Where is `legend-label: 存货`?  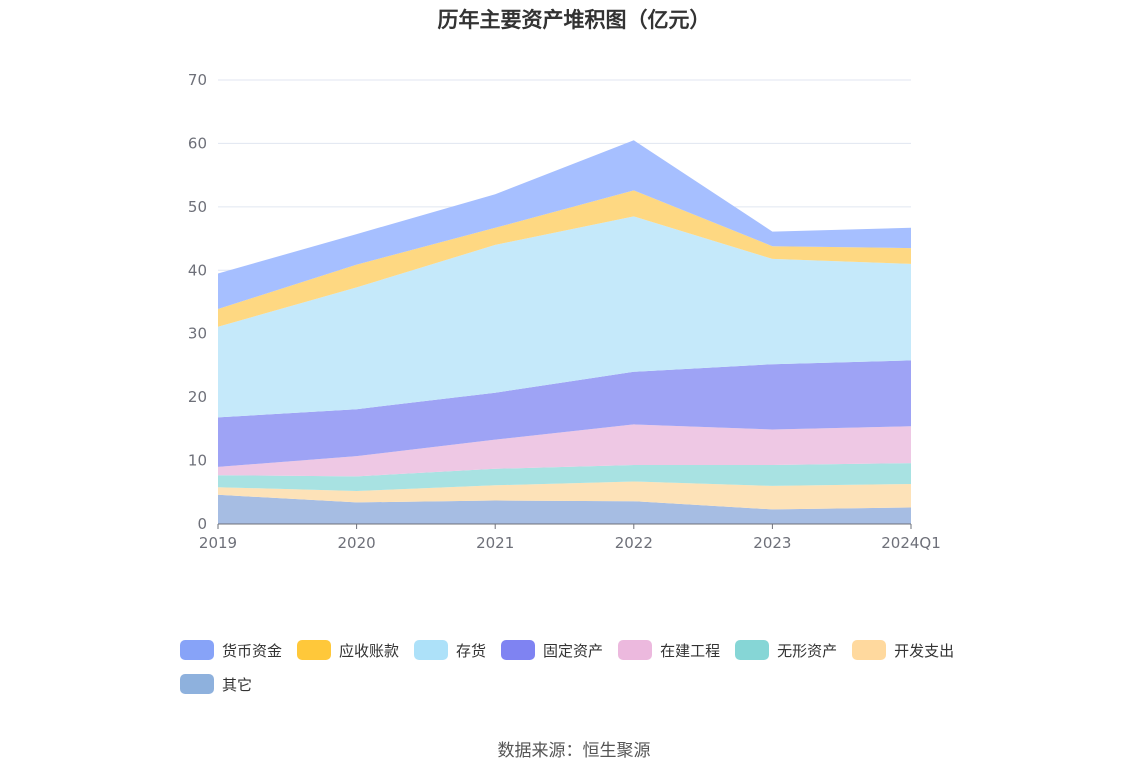
legend-label: 存货 is located at coordinates (471, 650).